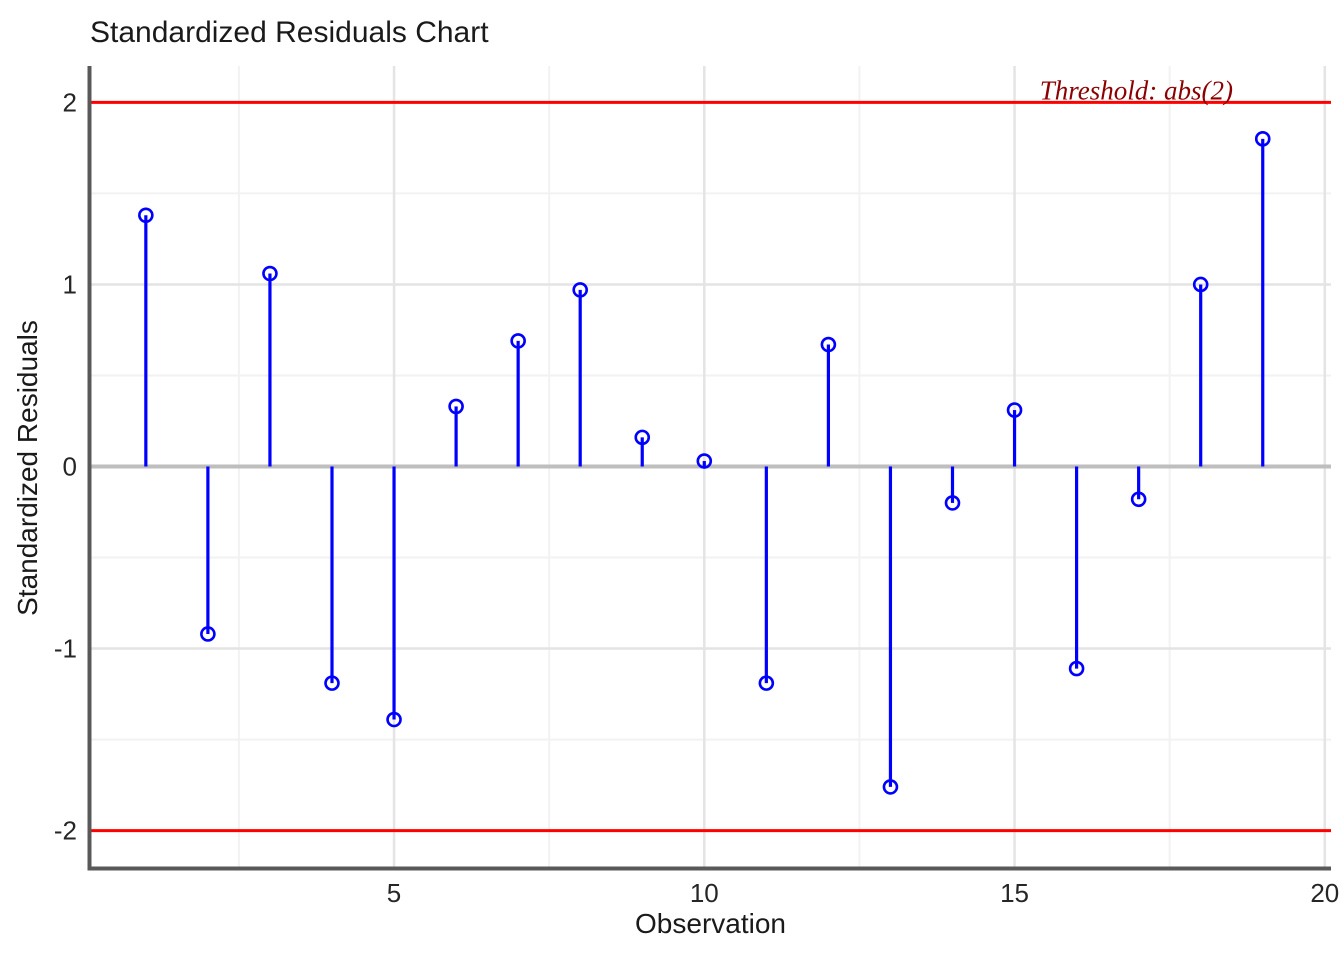  Describe the element at coordinates (710, 923) in the screenshot. I see `x-axis-title: Observation` at that location.